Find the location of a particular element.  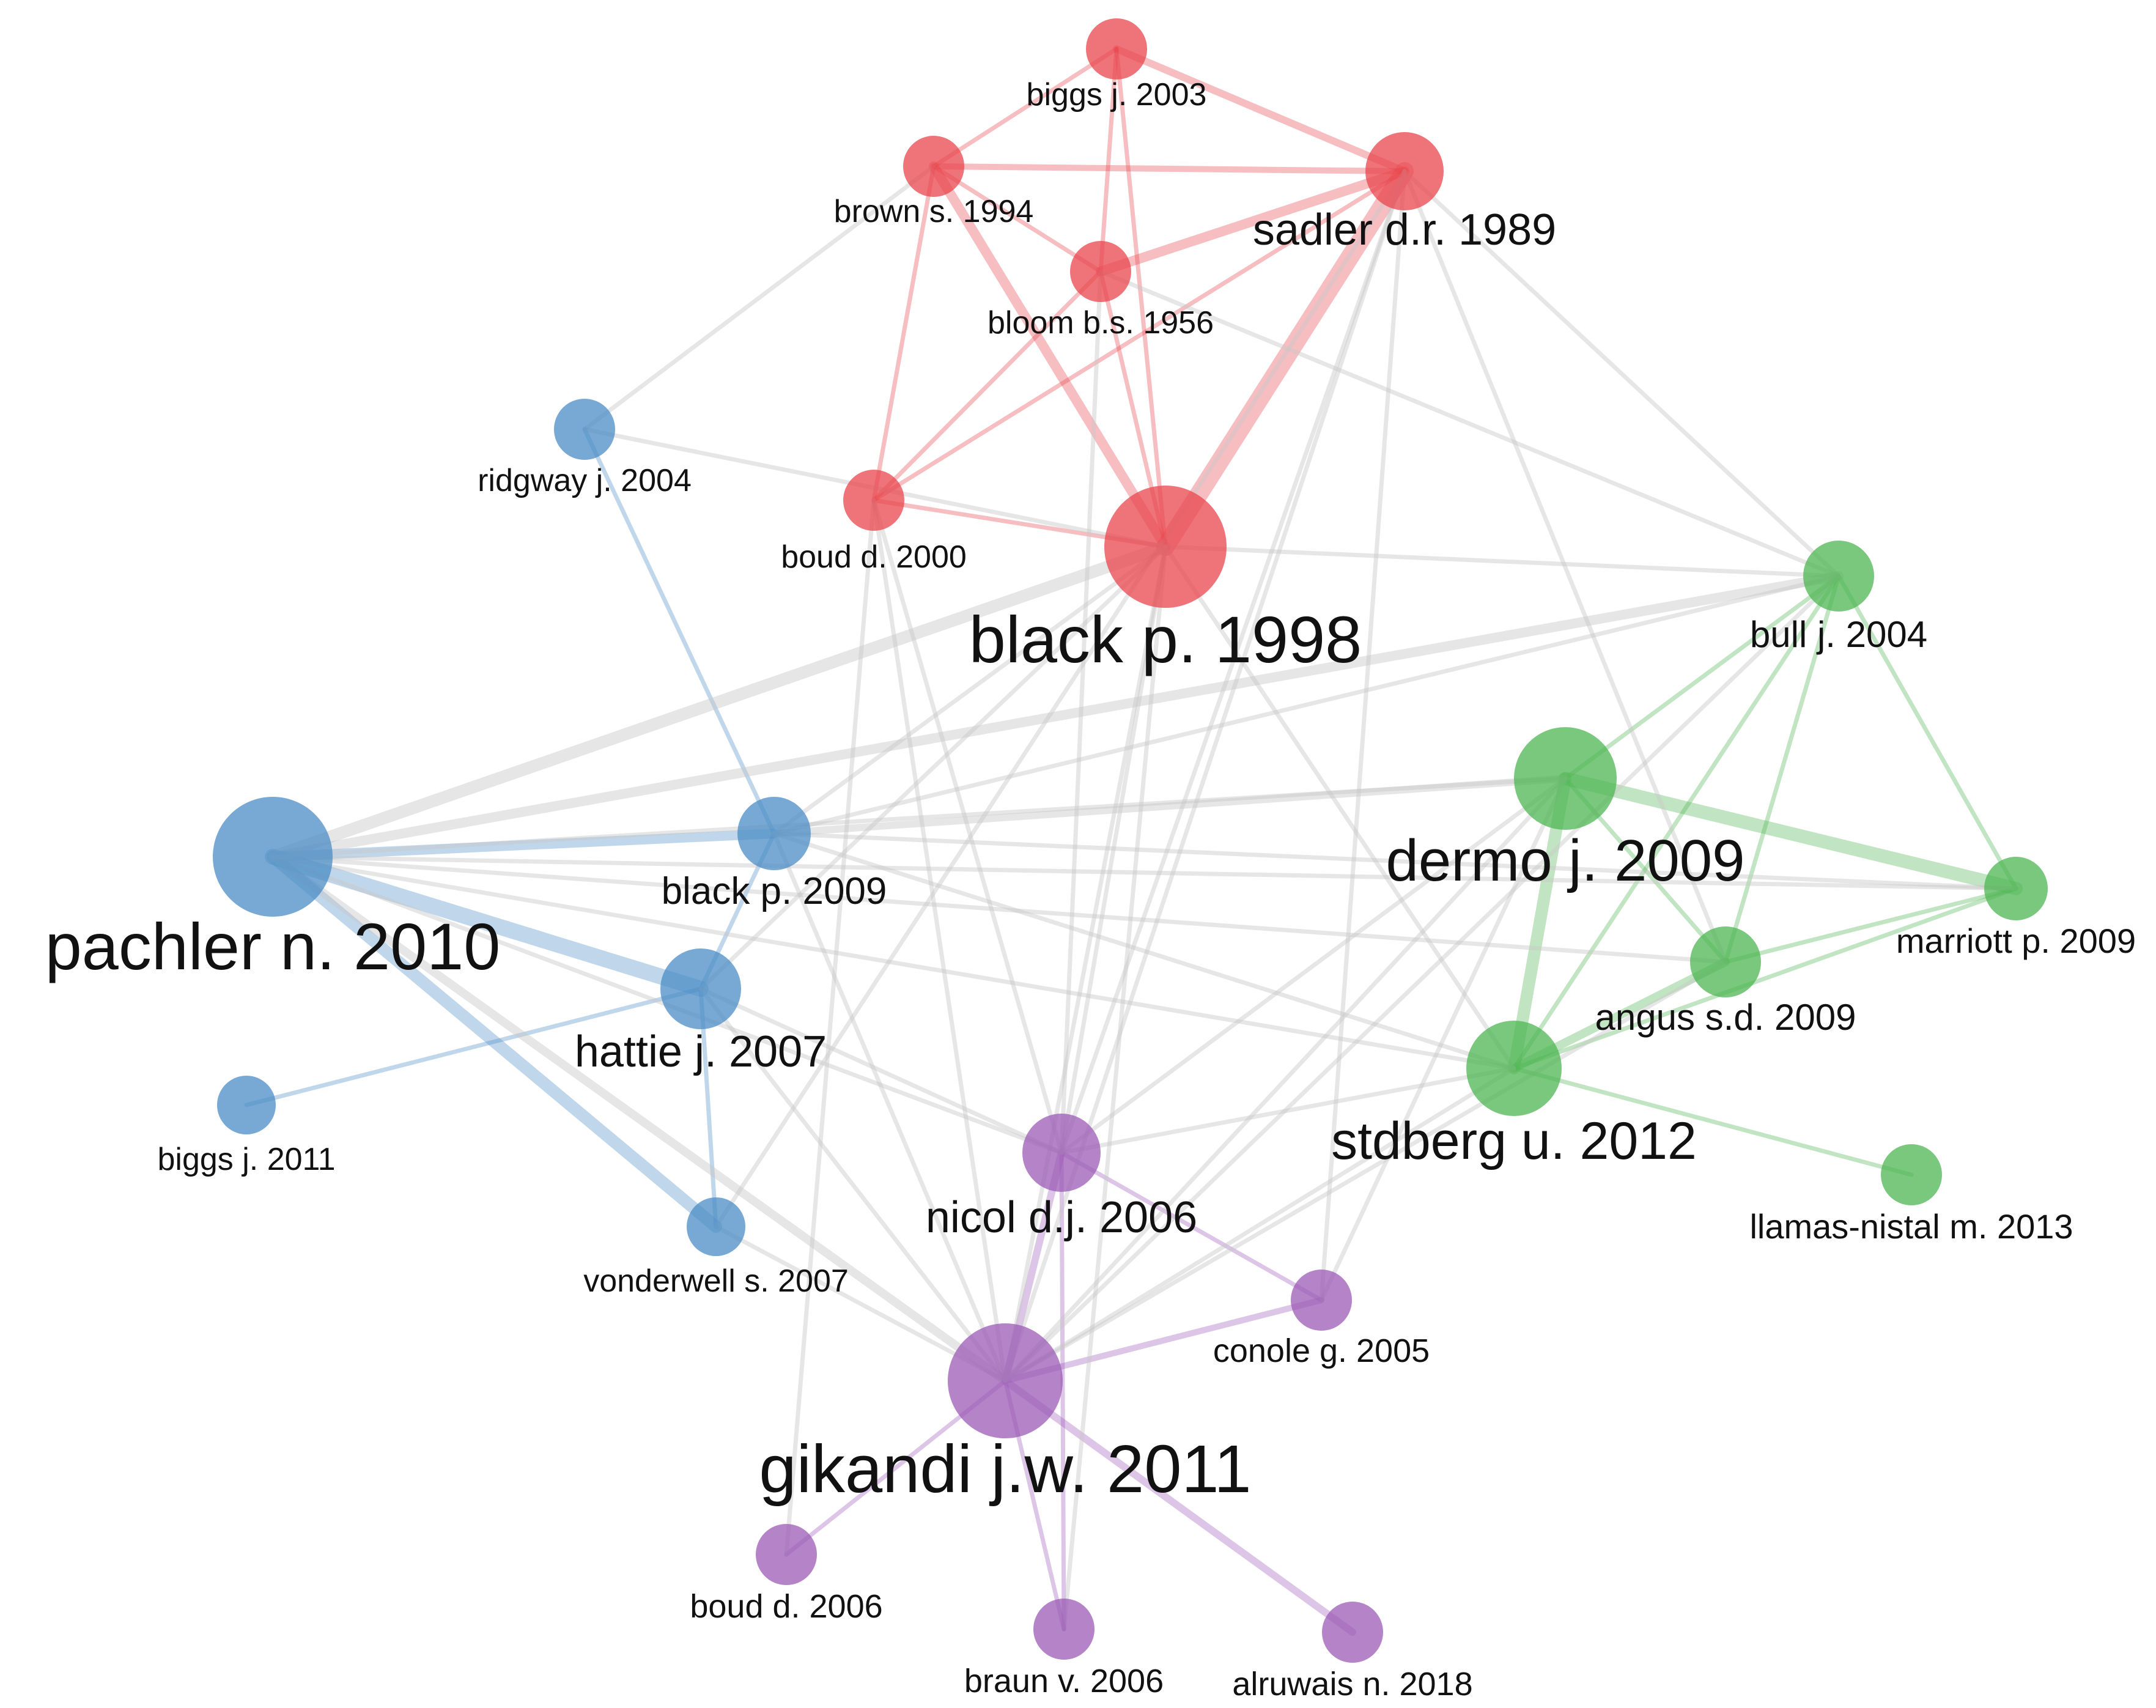

node-label-brown1994: brown s. 1994 is located at coordinates (934, 211).